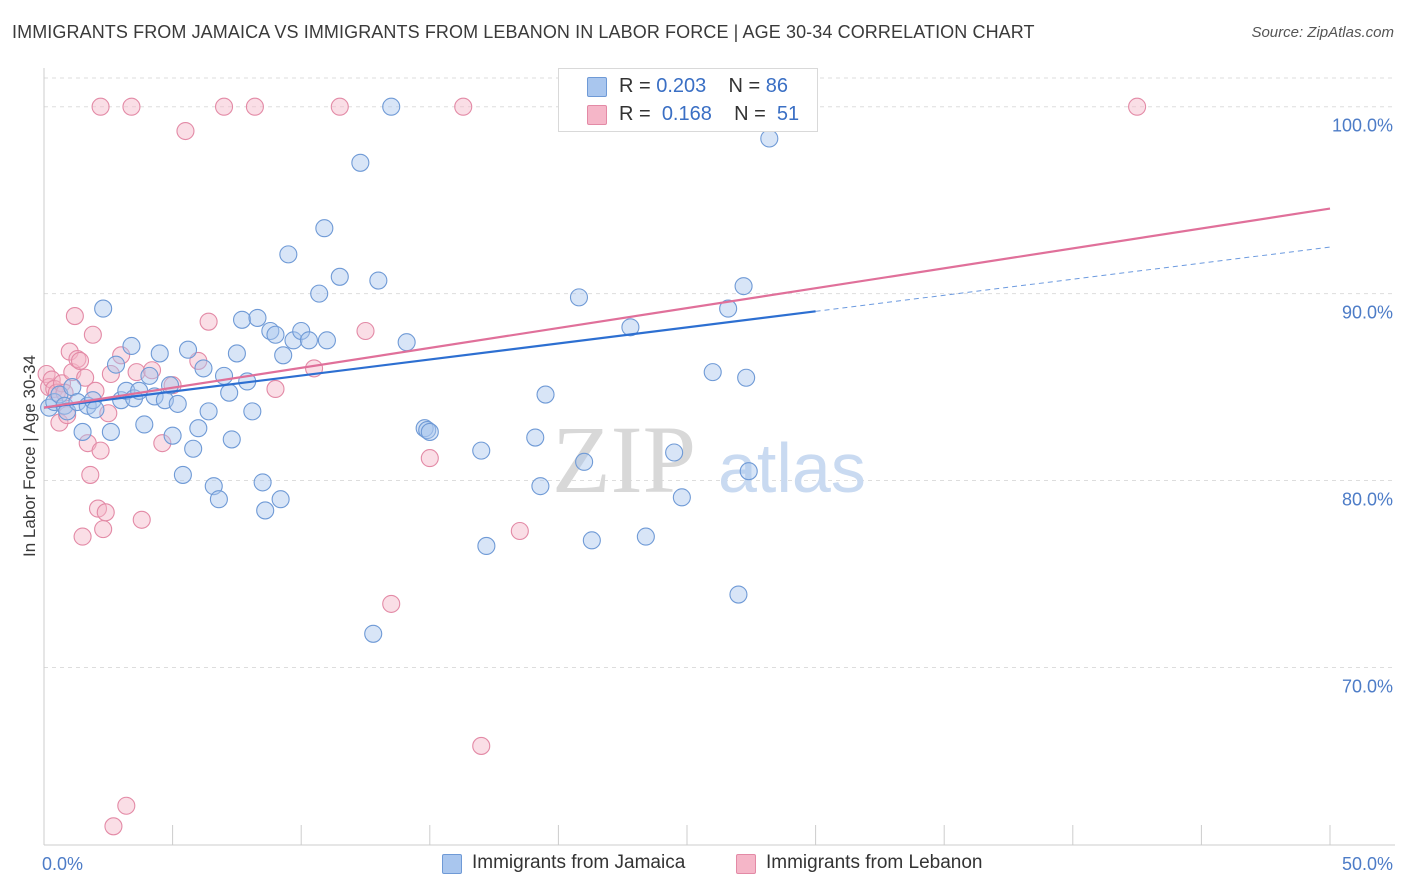 The image size is (1406, 892). Describe the element at coordinates (788, 114) in the screenshot. I see `legend-n-value-lebanon: 51` at that location.